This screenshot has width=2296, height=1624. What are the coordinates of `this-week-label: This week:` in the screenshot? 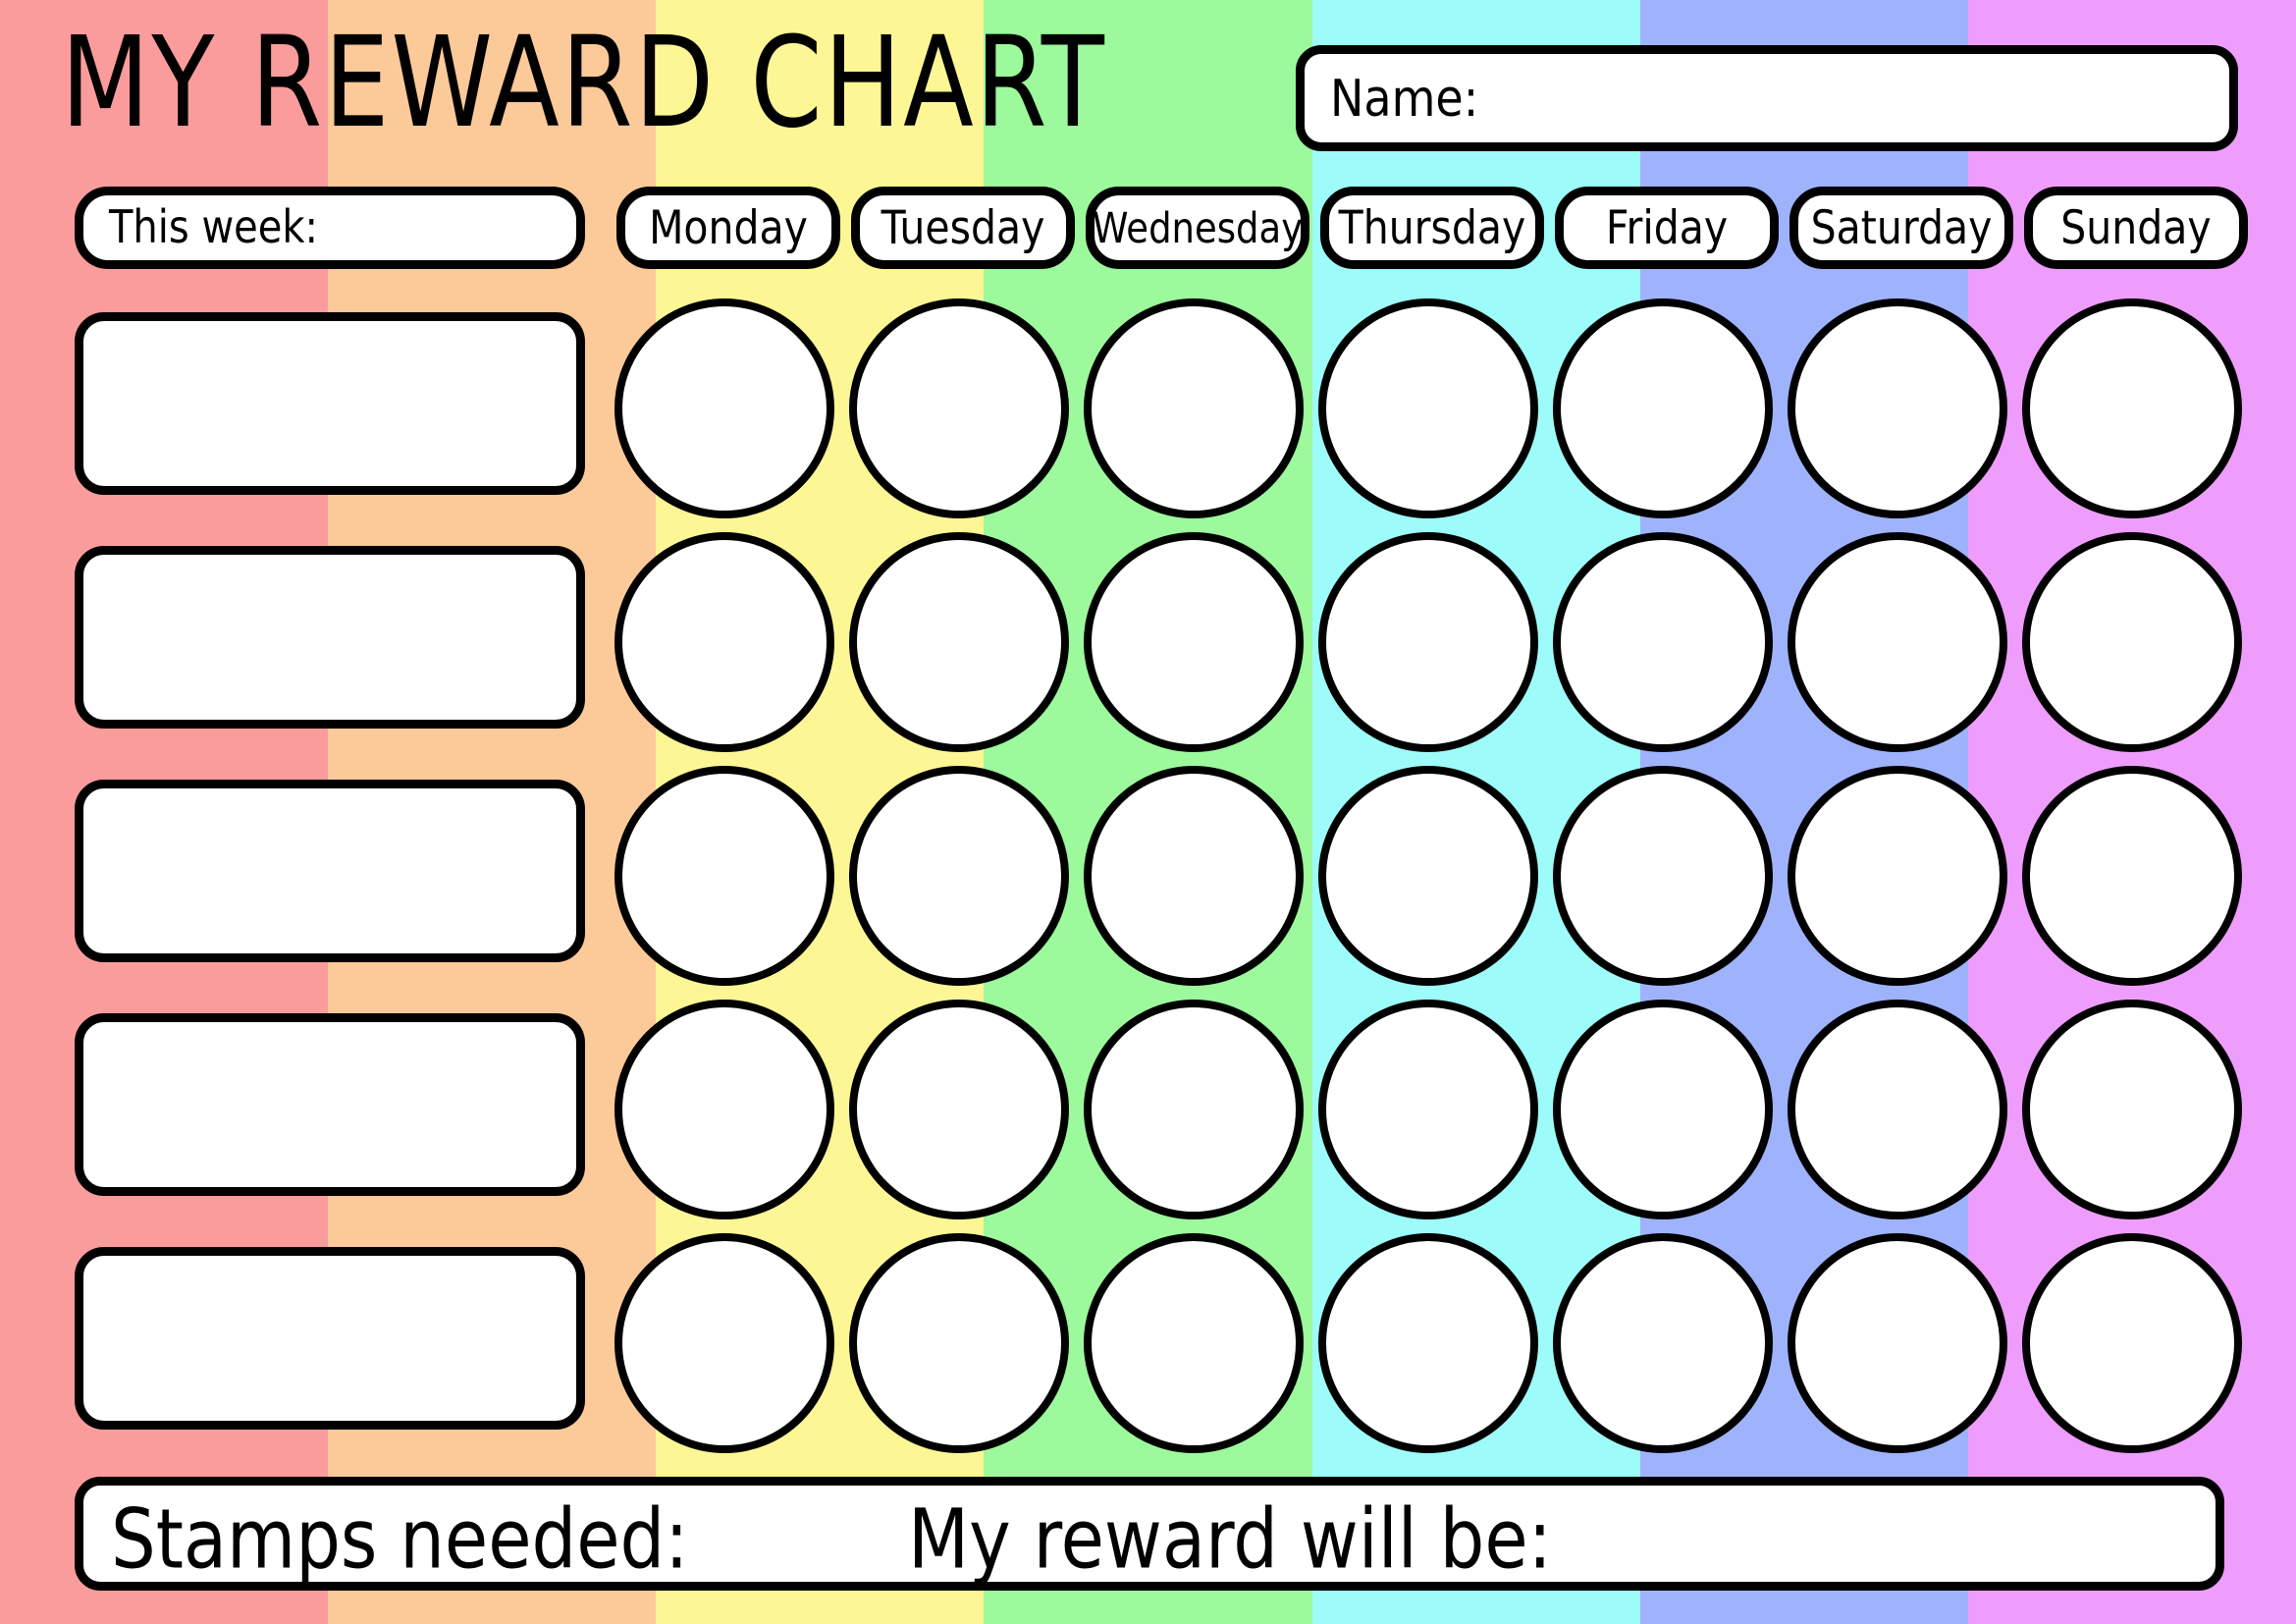 It's located at (214, 227).